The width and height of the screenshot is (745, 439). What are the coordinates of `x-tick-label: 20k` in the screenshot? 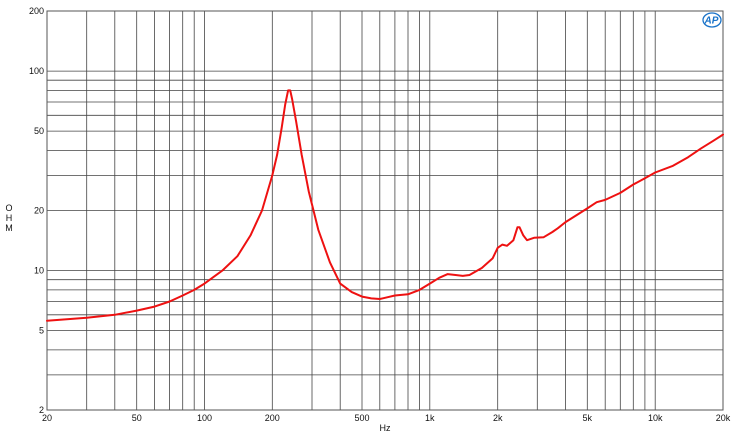 It's located at (723, 418).